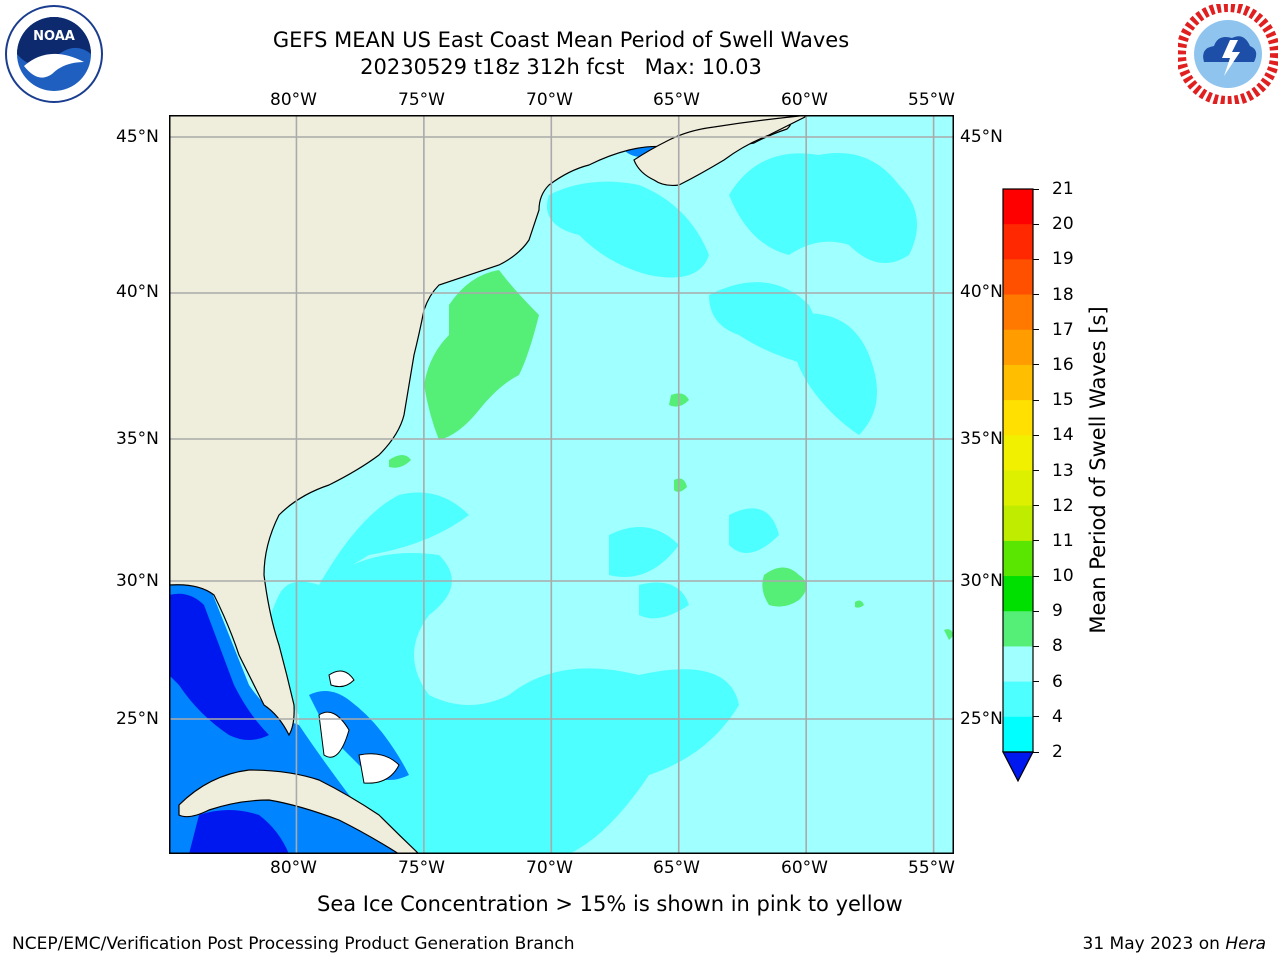 The width and height of the screenshot is (1280, 960). What do you see at coordinates (1063, 364) in the screenshot?
I see `colorbar-tick-label: 16` at bounding box center [1063, 364].